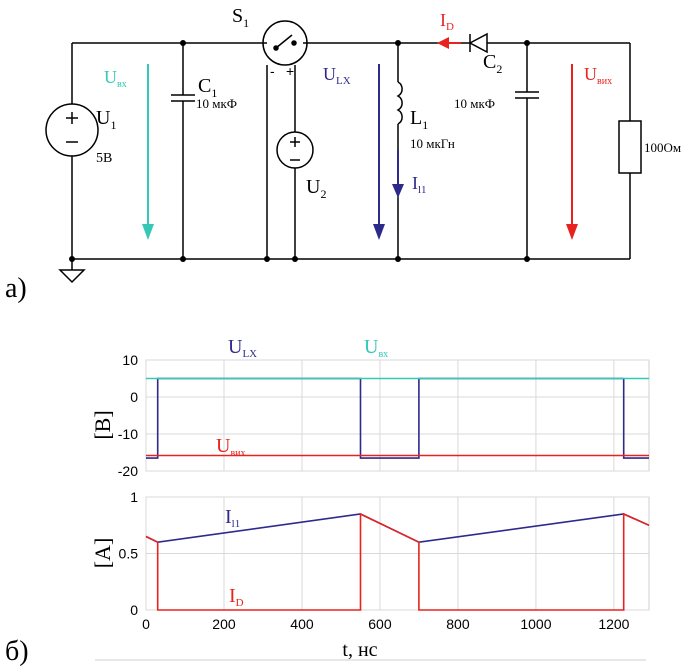  I want to click on c2-value: 10 мкФ, so click(474, 103).